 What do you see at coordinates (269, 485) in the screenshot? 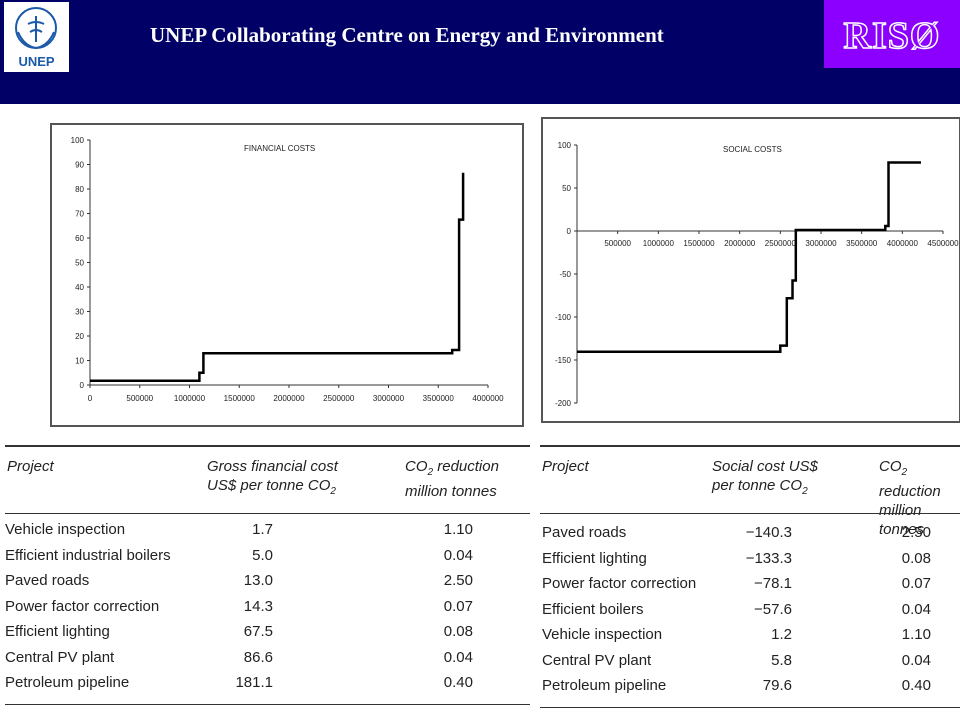
I see `header-gross-cost-line2: US$ per tonne CO` at bounding box center [269, 485].